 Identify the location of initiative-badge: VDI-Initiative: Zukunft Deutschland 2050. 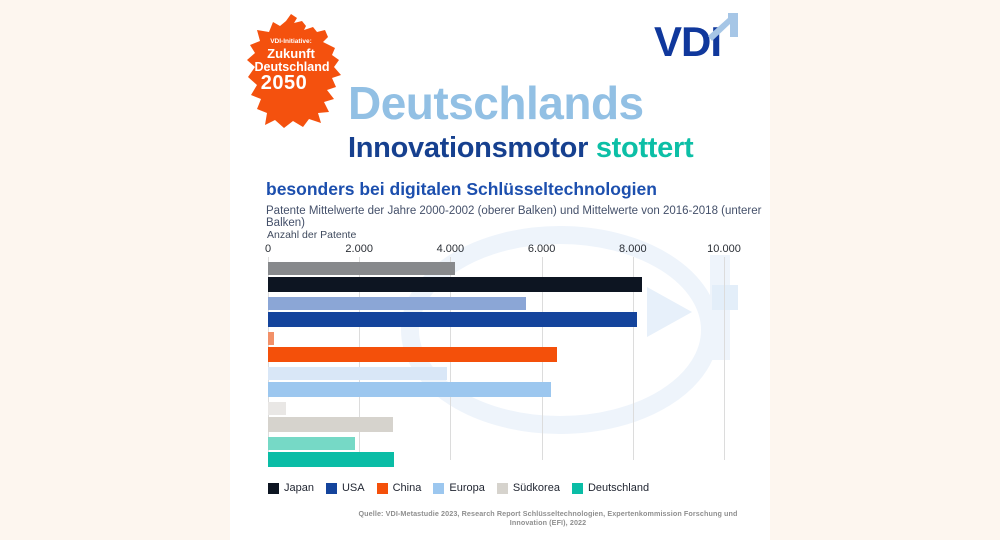
(294, 74).